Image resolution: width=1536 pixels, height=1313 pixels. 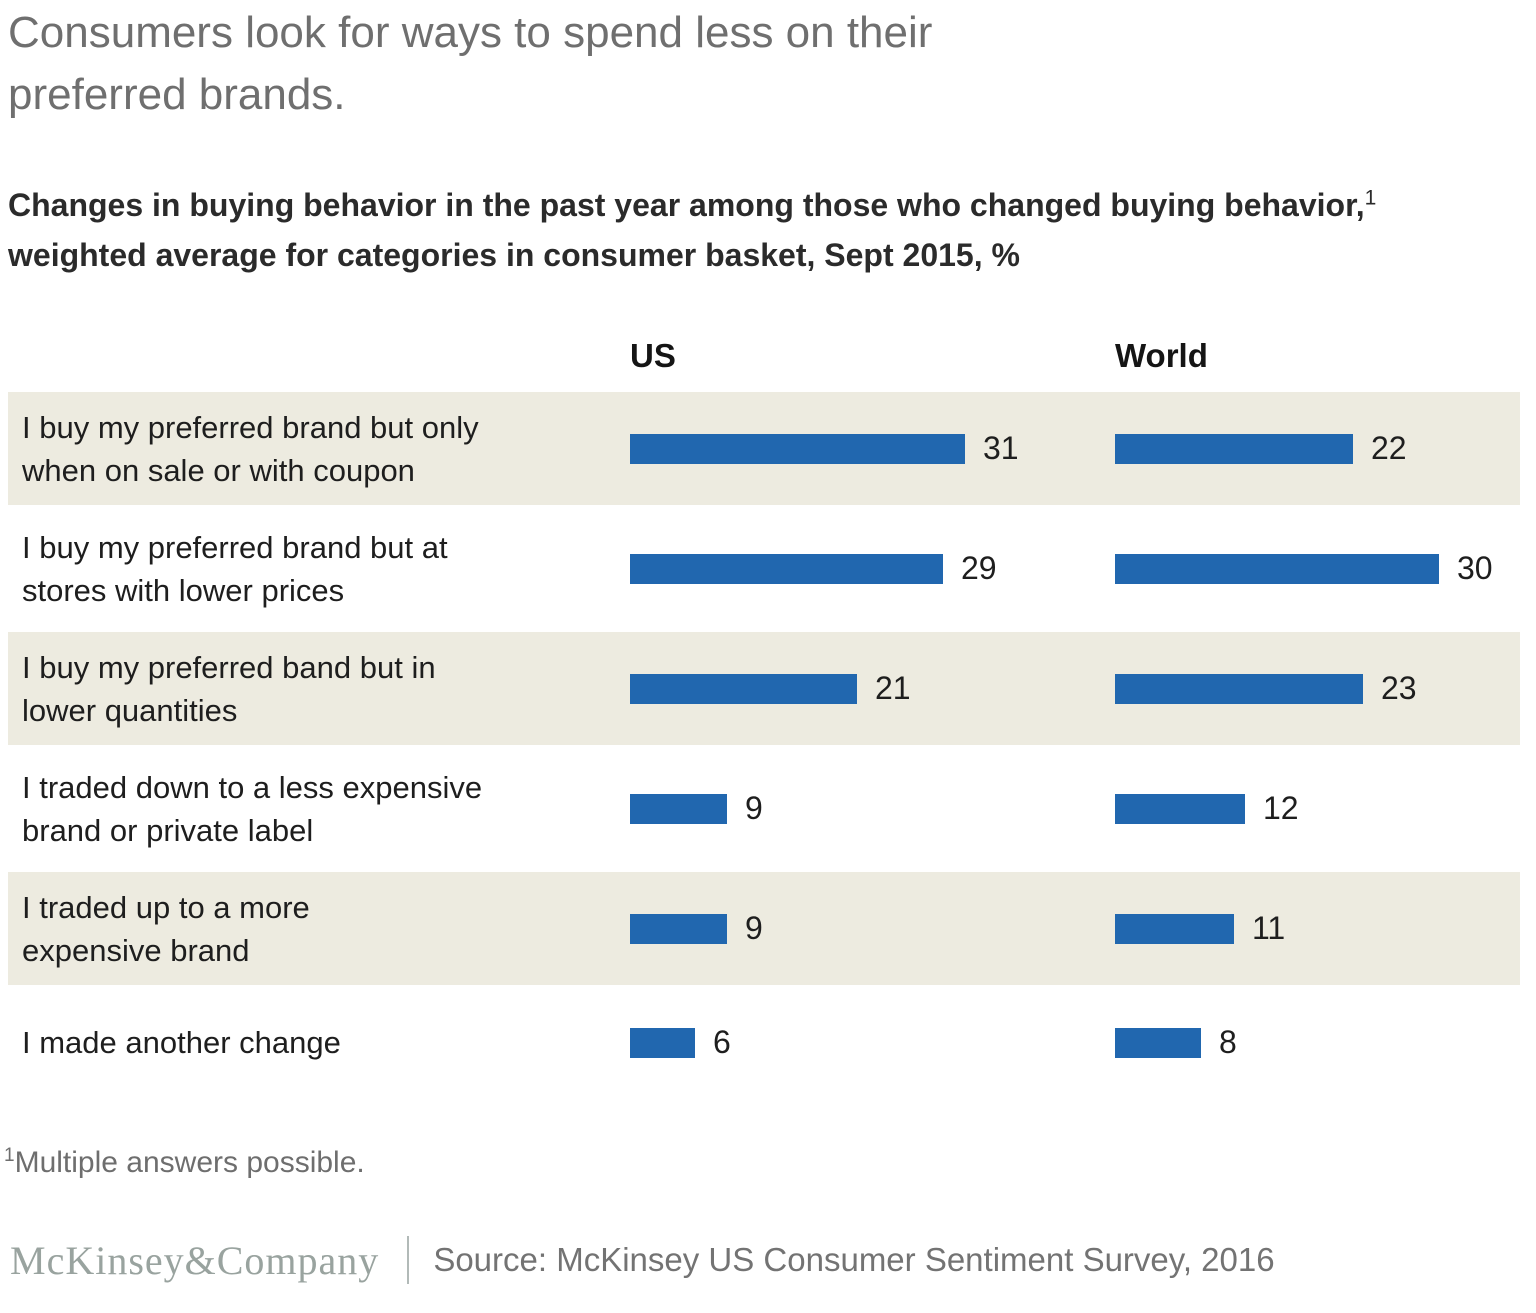 I want to click on world-bar-cell: 12, so click(x=1317, y=808).